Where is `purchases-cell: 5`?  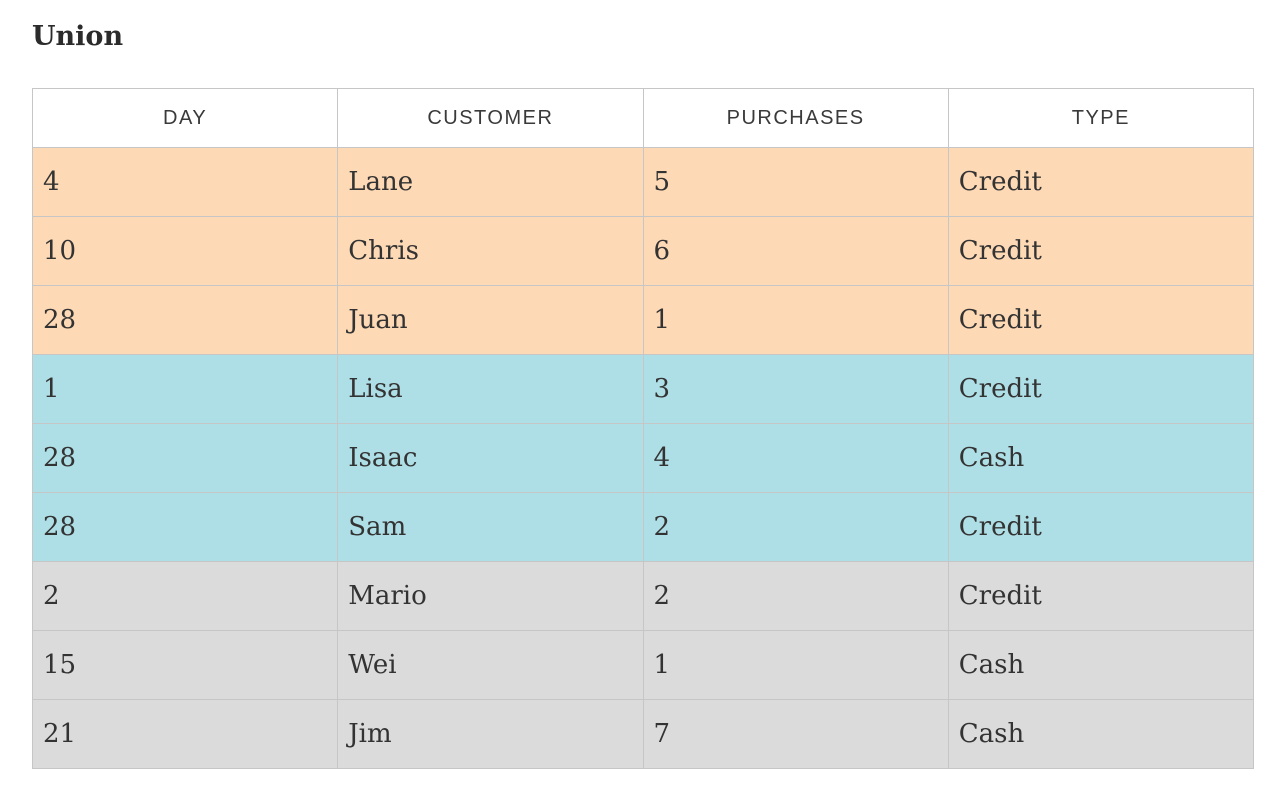
purchases-cell: 5 is located at coordinates (795, 182).